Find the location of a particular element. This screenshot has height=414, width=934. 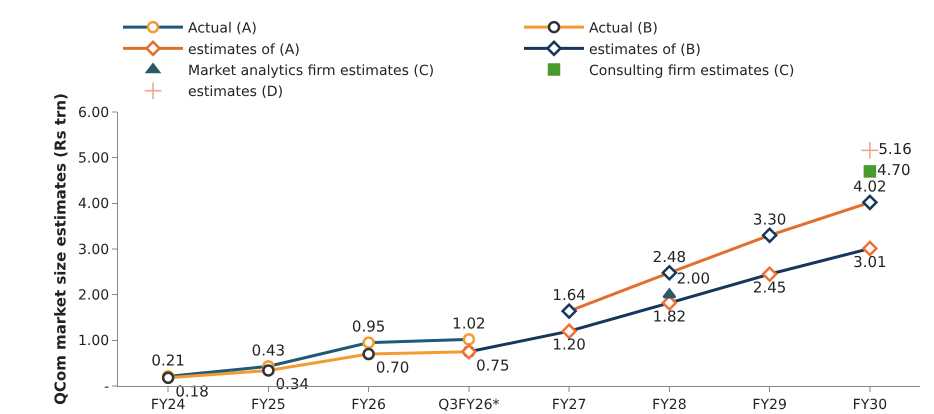

data-label: 0.70 is located at coordinates (393, 367).